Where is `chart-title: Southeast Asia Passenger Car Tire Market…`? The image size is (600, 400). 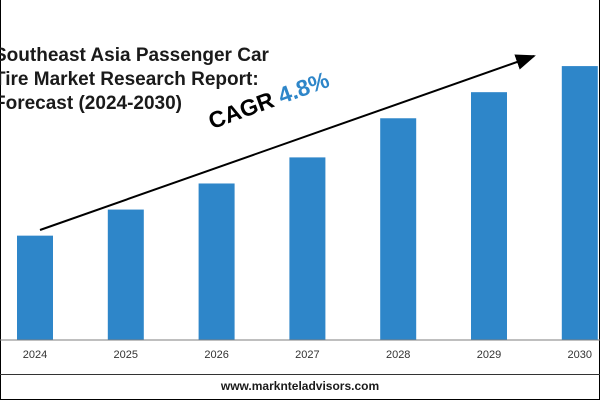
chart-title: Southeast Asia Passenger Car Tire Market… is located at coordinates (134, 80).